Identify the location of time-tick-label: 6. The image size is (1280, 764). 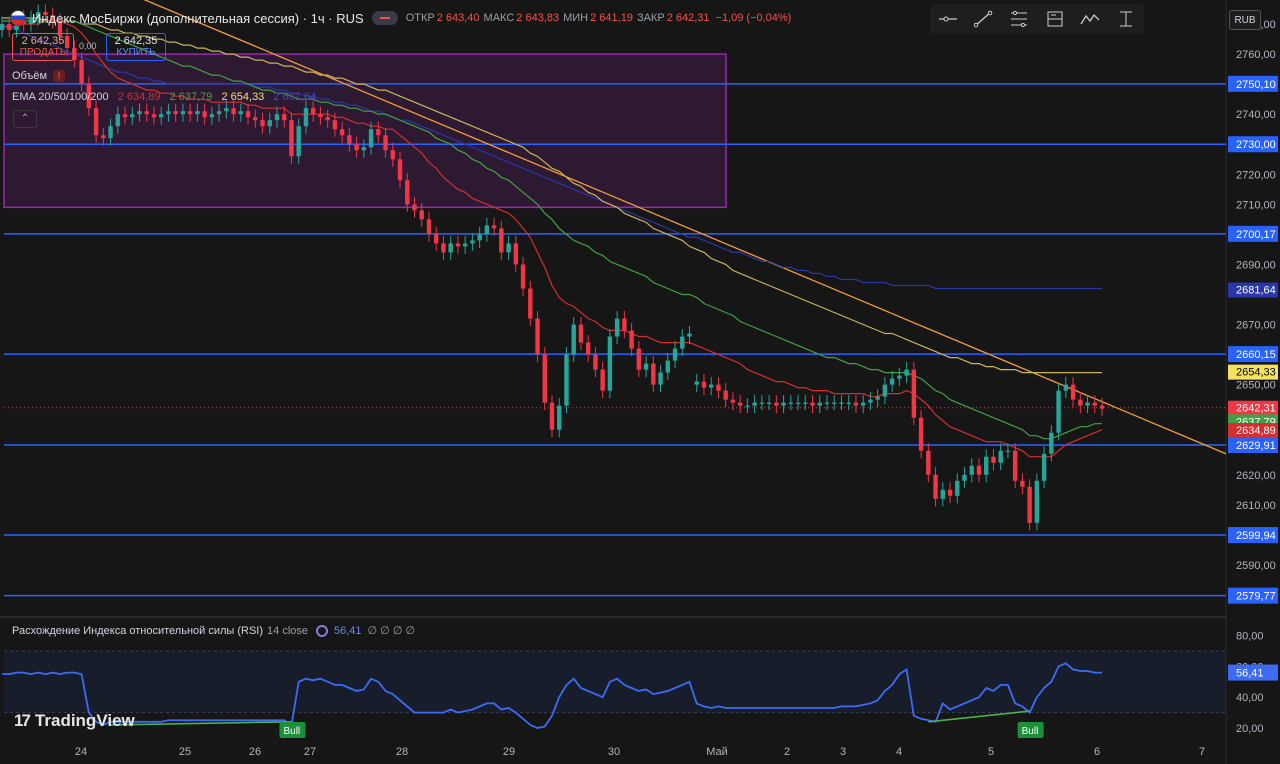
(1097, 752).